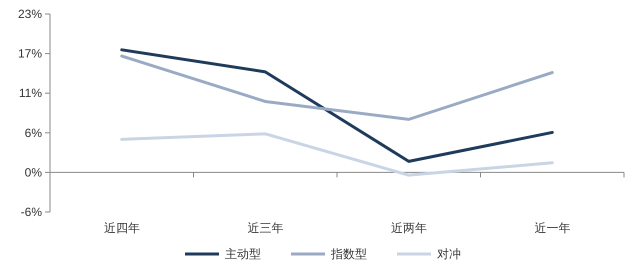 Image resolution: width=640 pixels, height=271 pixels. Describe the element at coordinates (31, 212) in the screenshot. I see `y-tick-label: -6%` at that location.